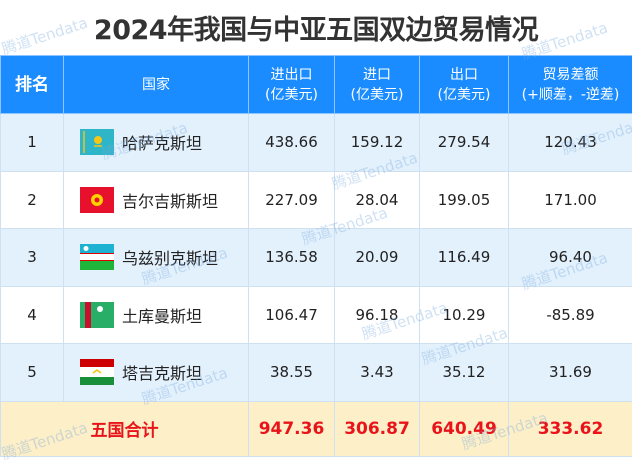  I want to click on tajikistan-flag-icon, so click(97, 372).